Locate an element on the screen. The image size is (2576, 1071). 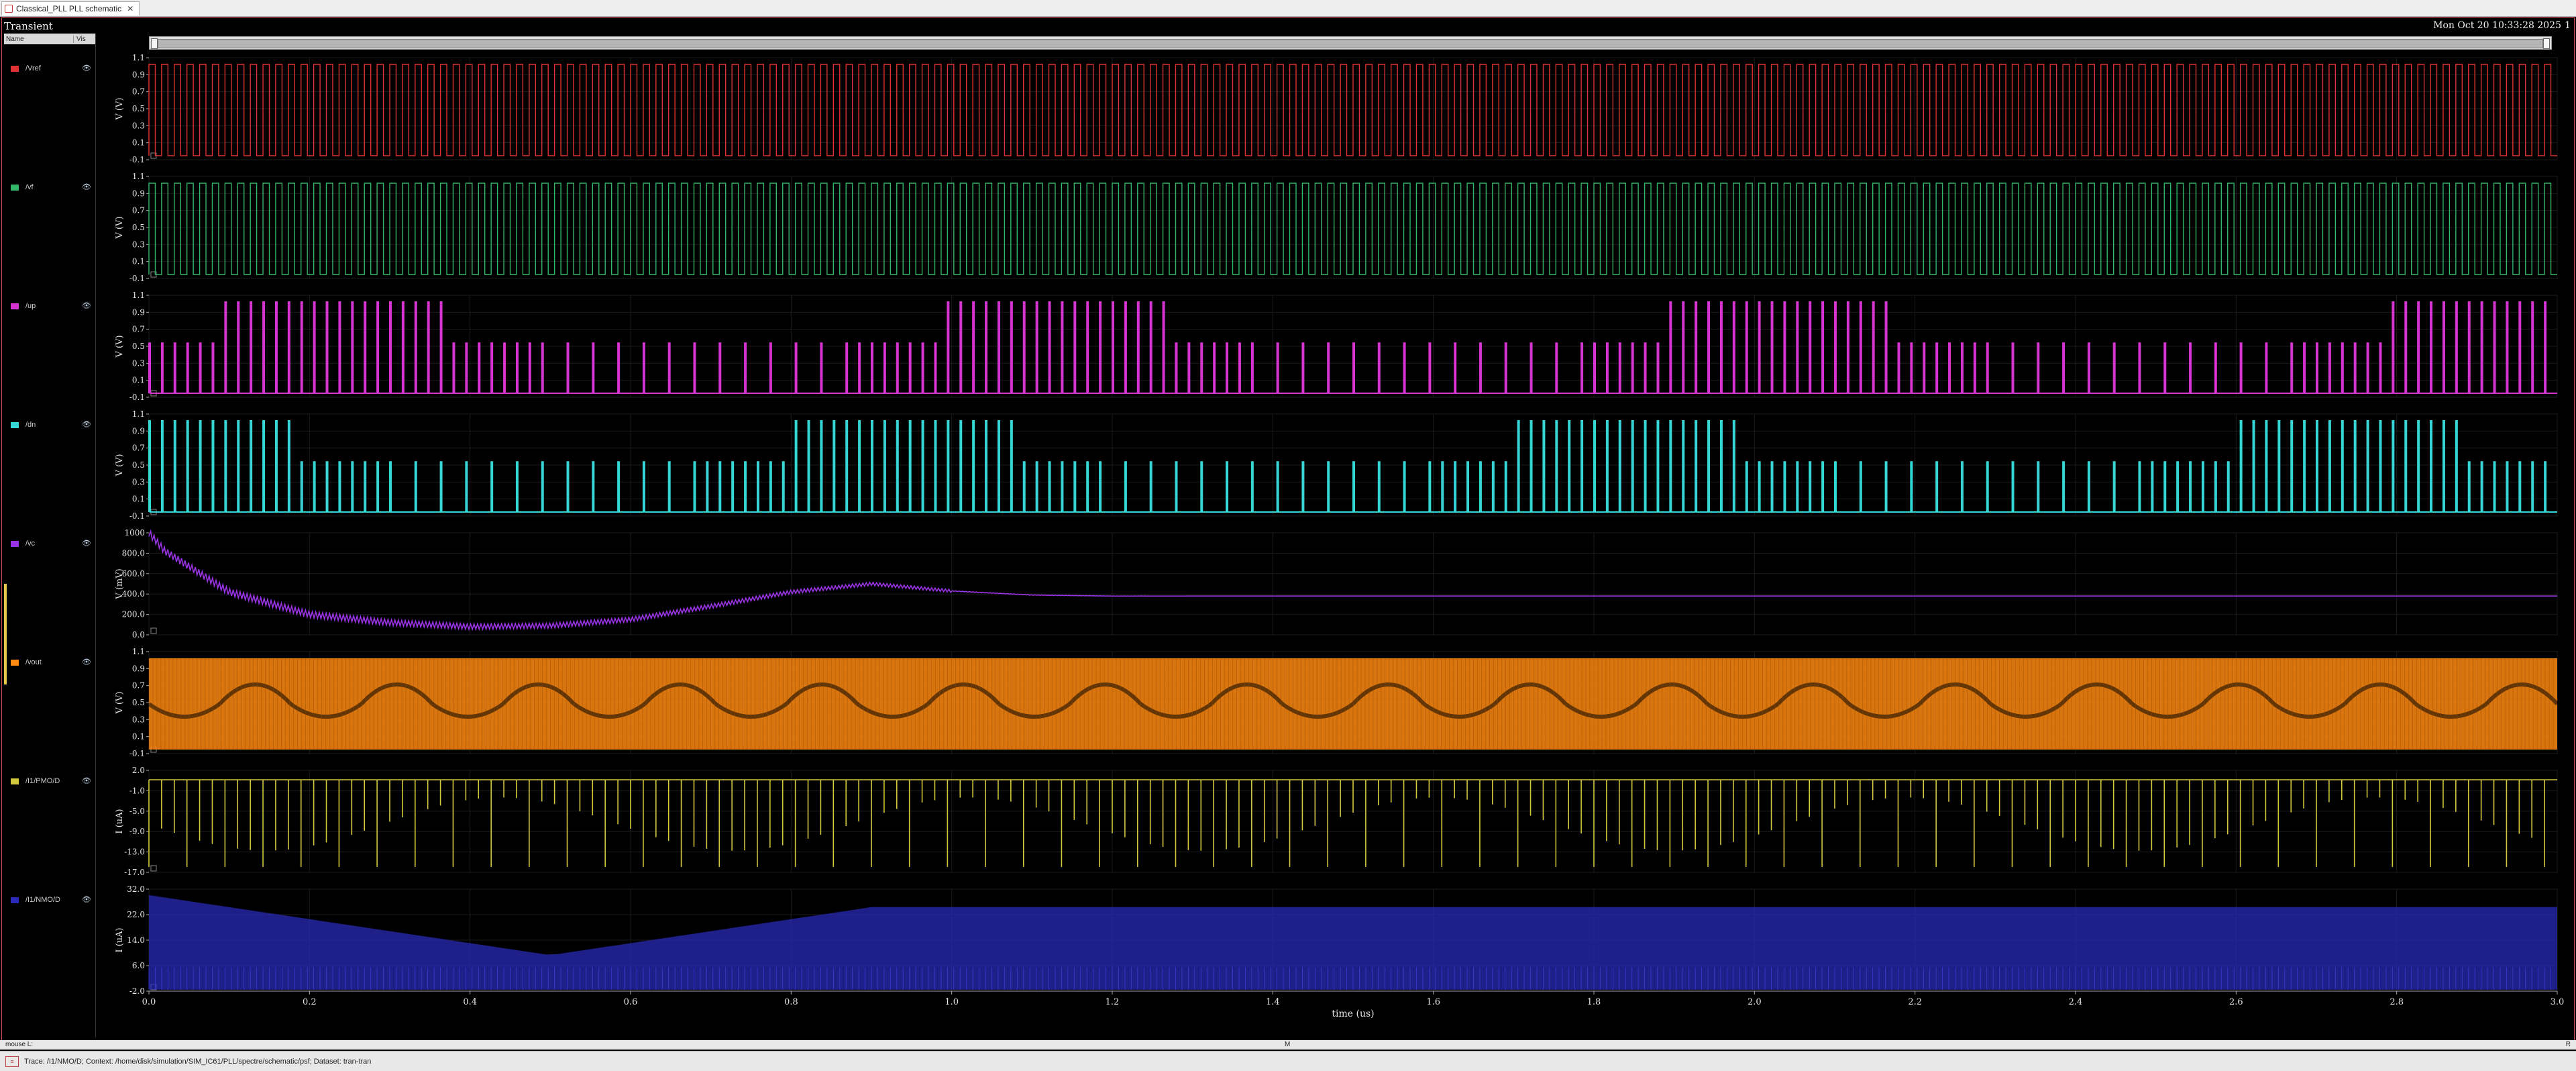
y-tick-label: 2.0 is located at coordinates (138, 770).